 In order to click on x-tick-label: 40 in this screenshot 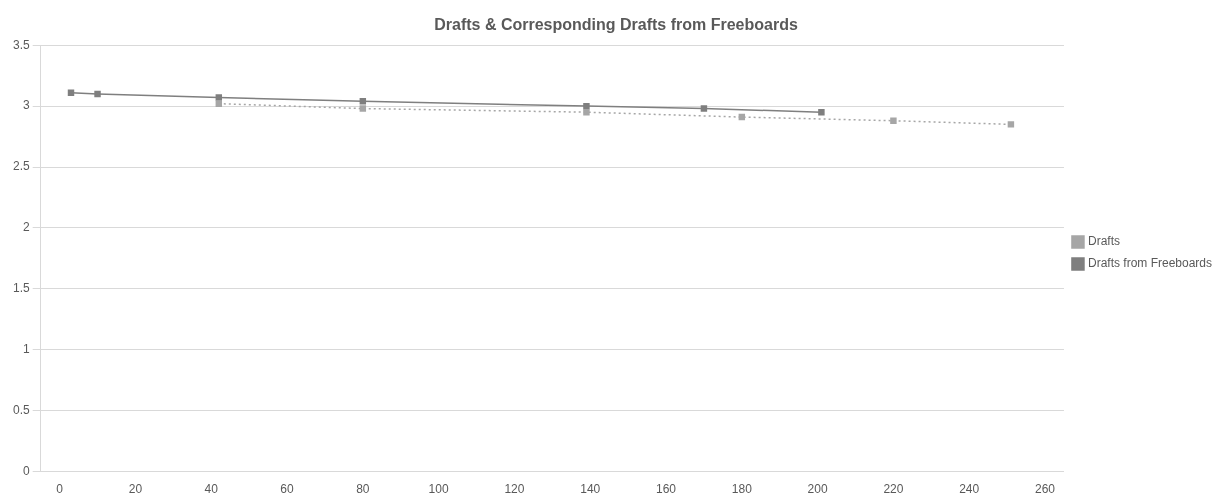, I will do `click(211, 489)`.